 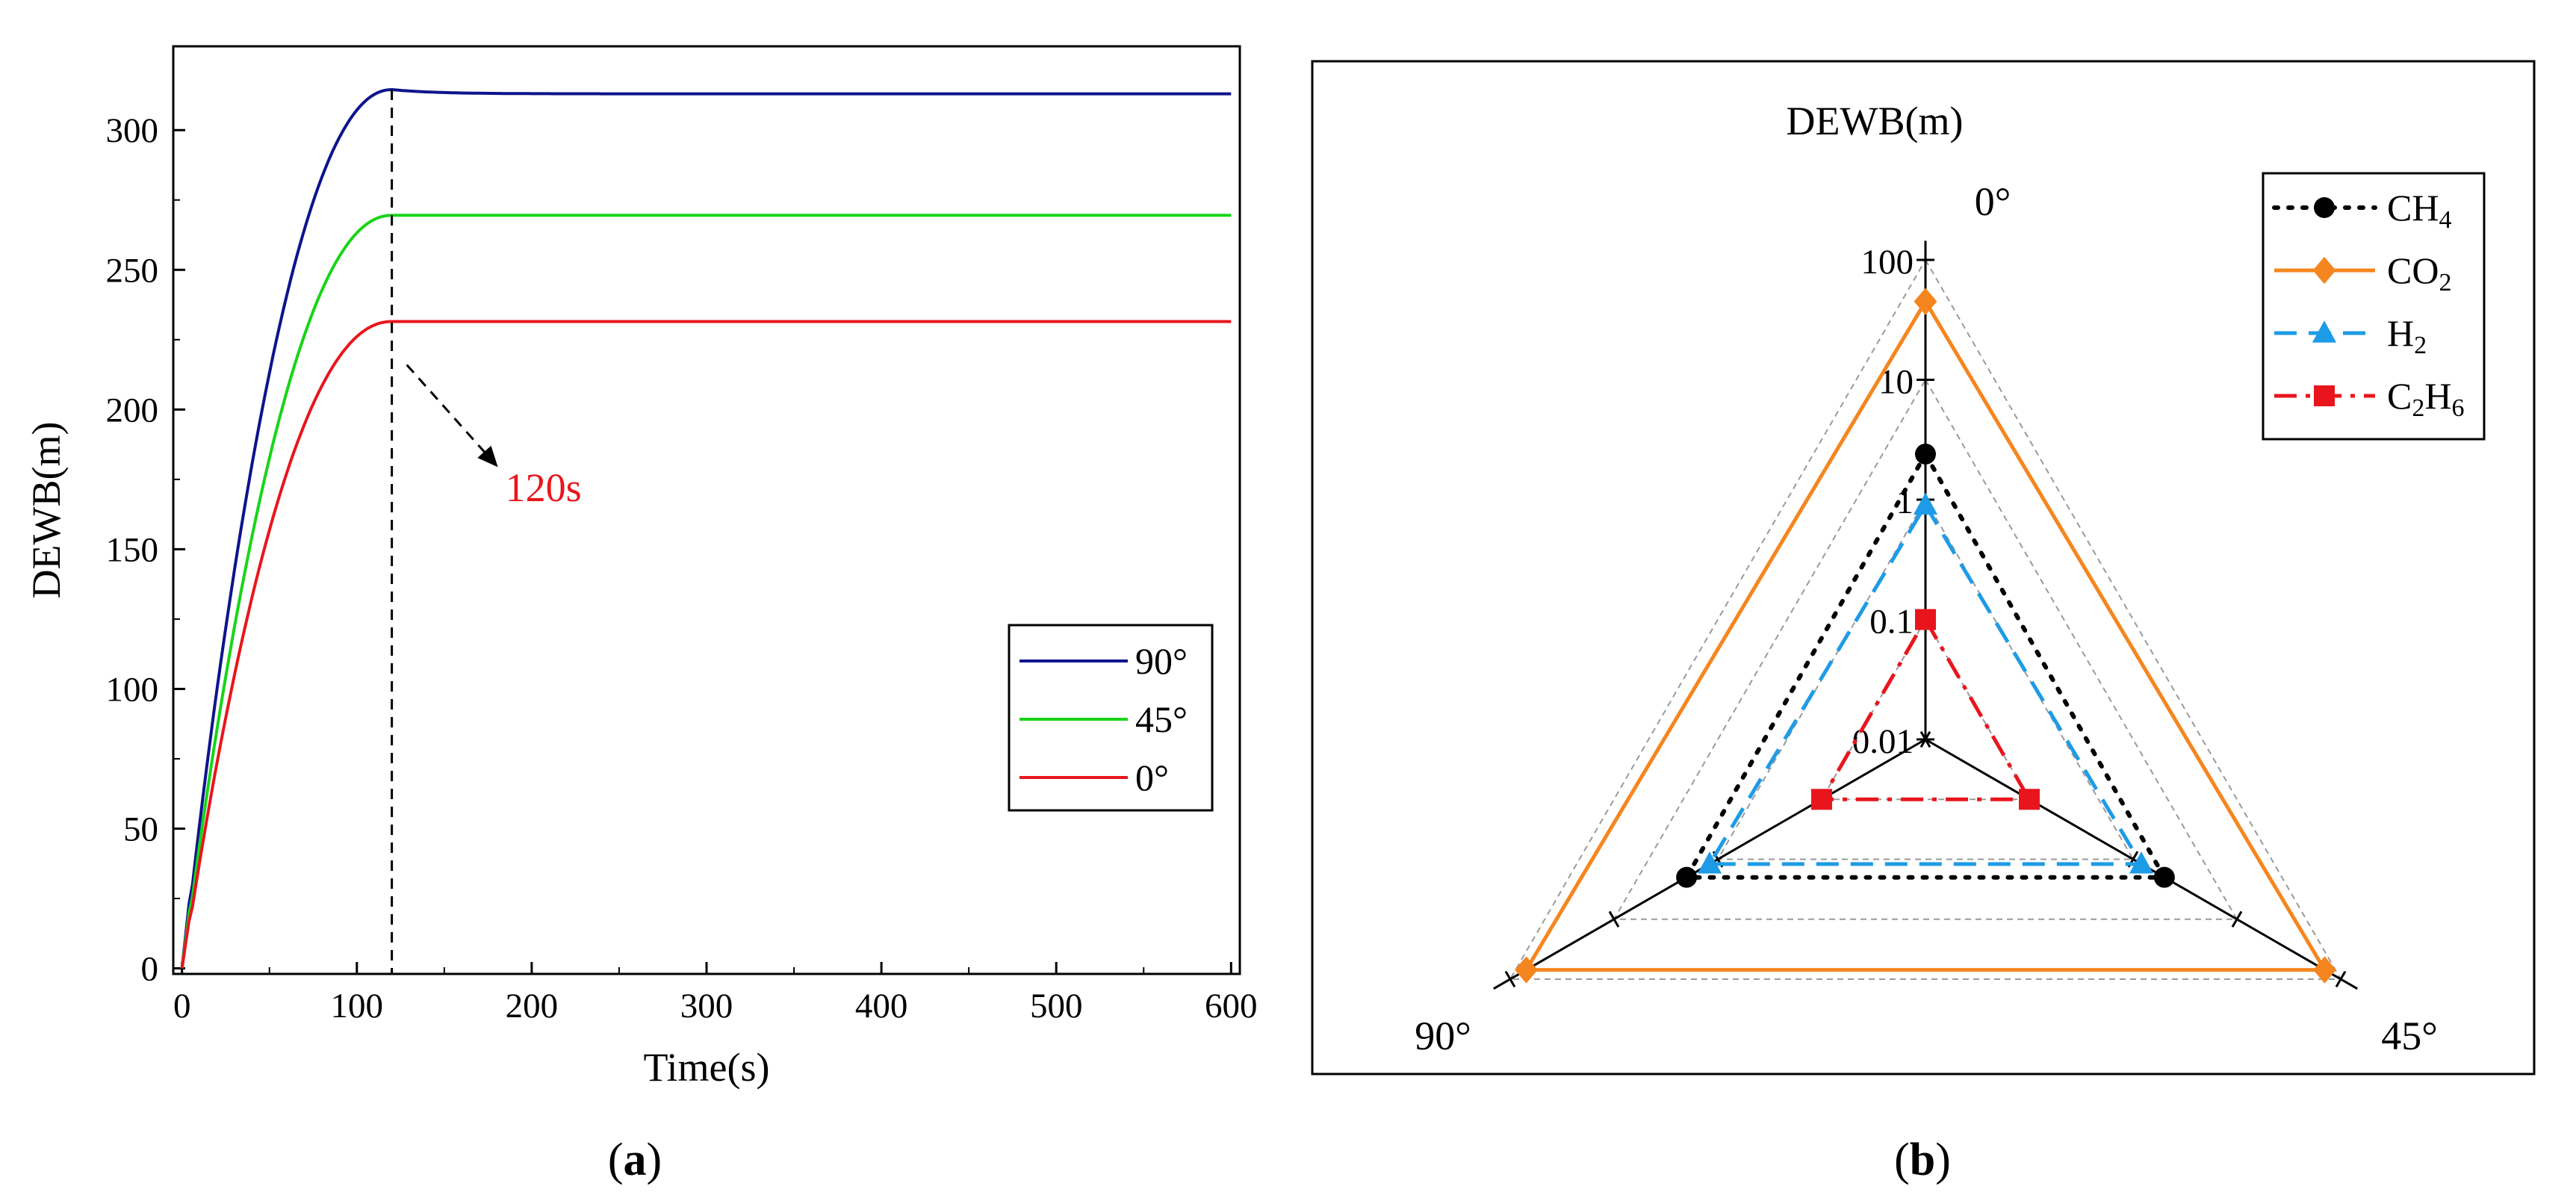 I want to click on x-tick-label: 100, so click(x=357, y=1006).